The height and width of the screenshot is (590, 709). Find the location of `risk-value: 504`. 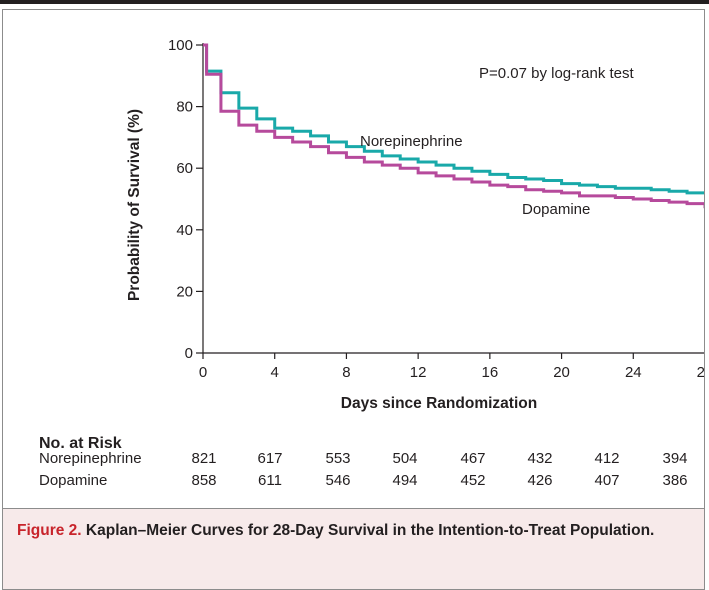

risk-value: 504 is located at coordinates (405, 458).